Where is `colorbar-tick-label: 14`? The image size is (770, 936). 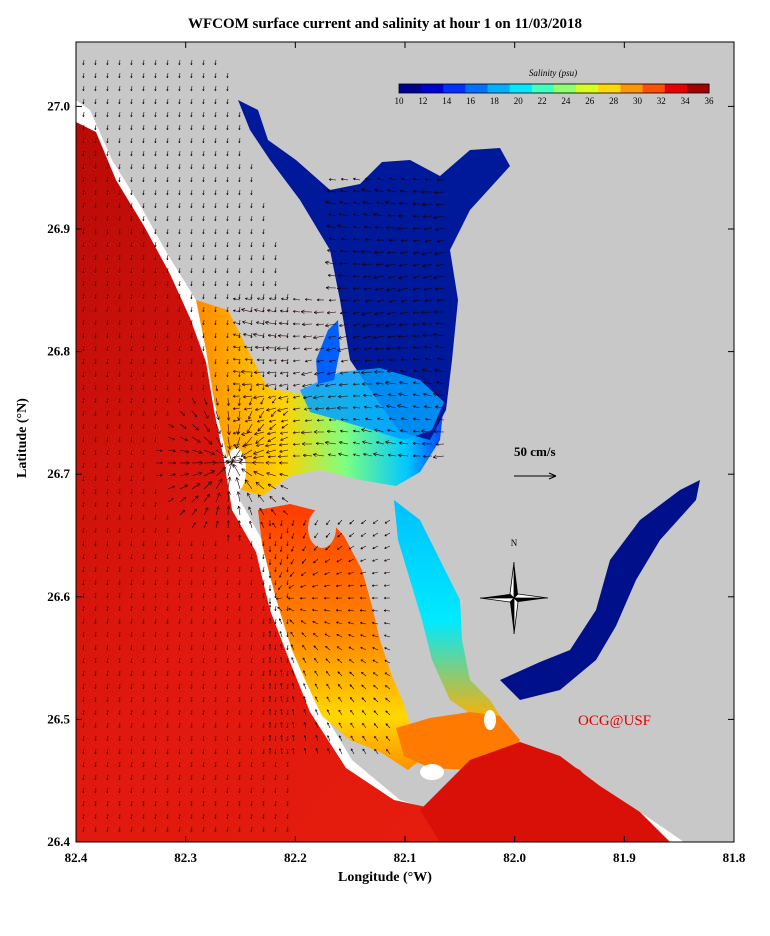
colorbar-tick-label: 14 is located at coordinates (447, 101).